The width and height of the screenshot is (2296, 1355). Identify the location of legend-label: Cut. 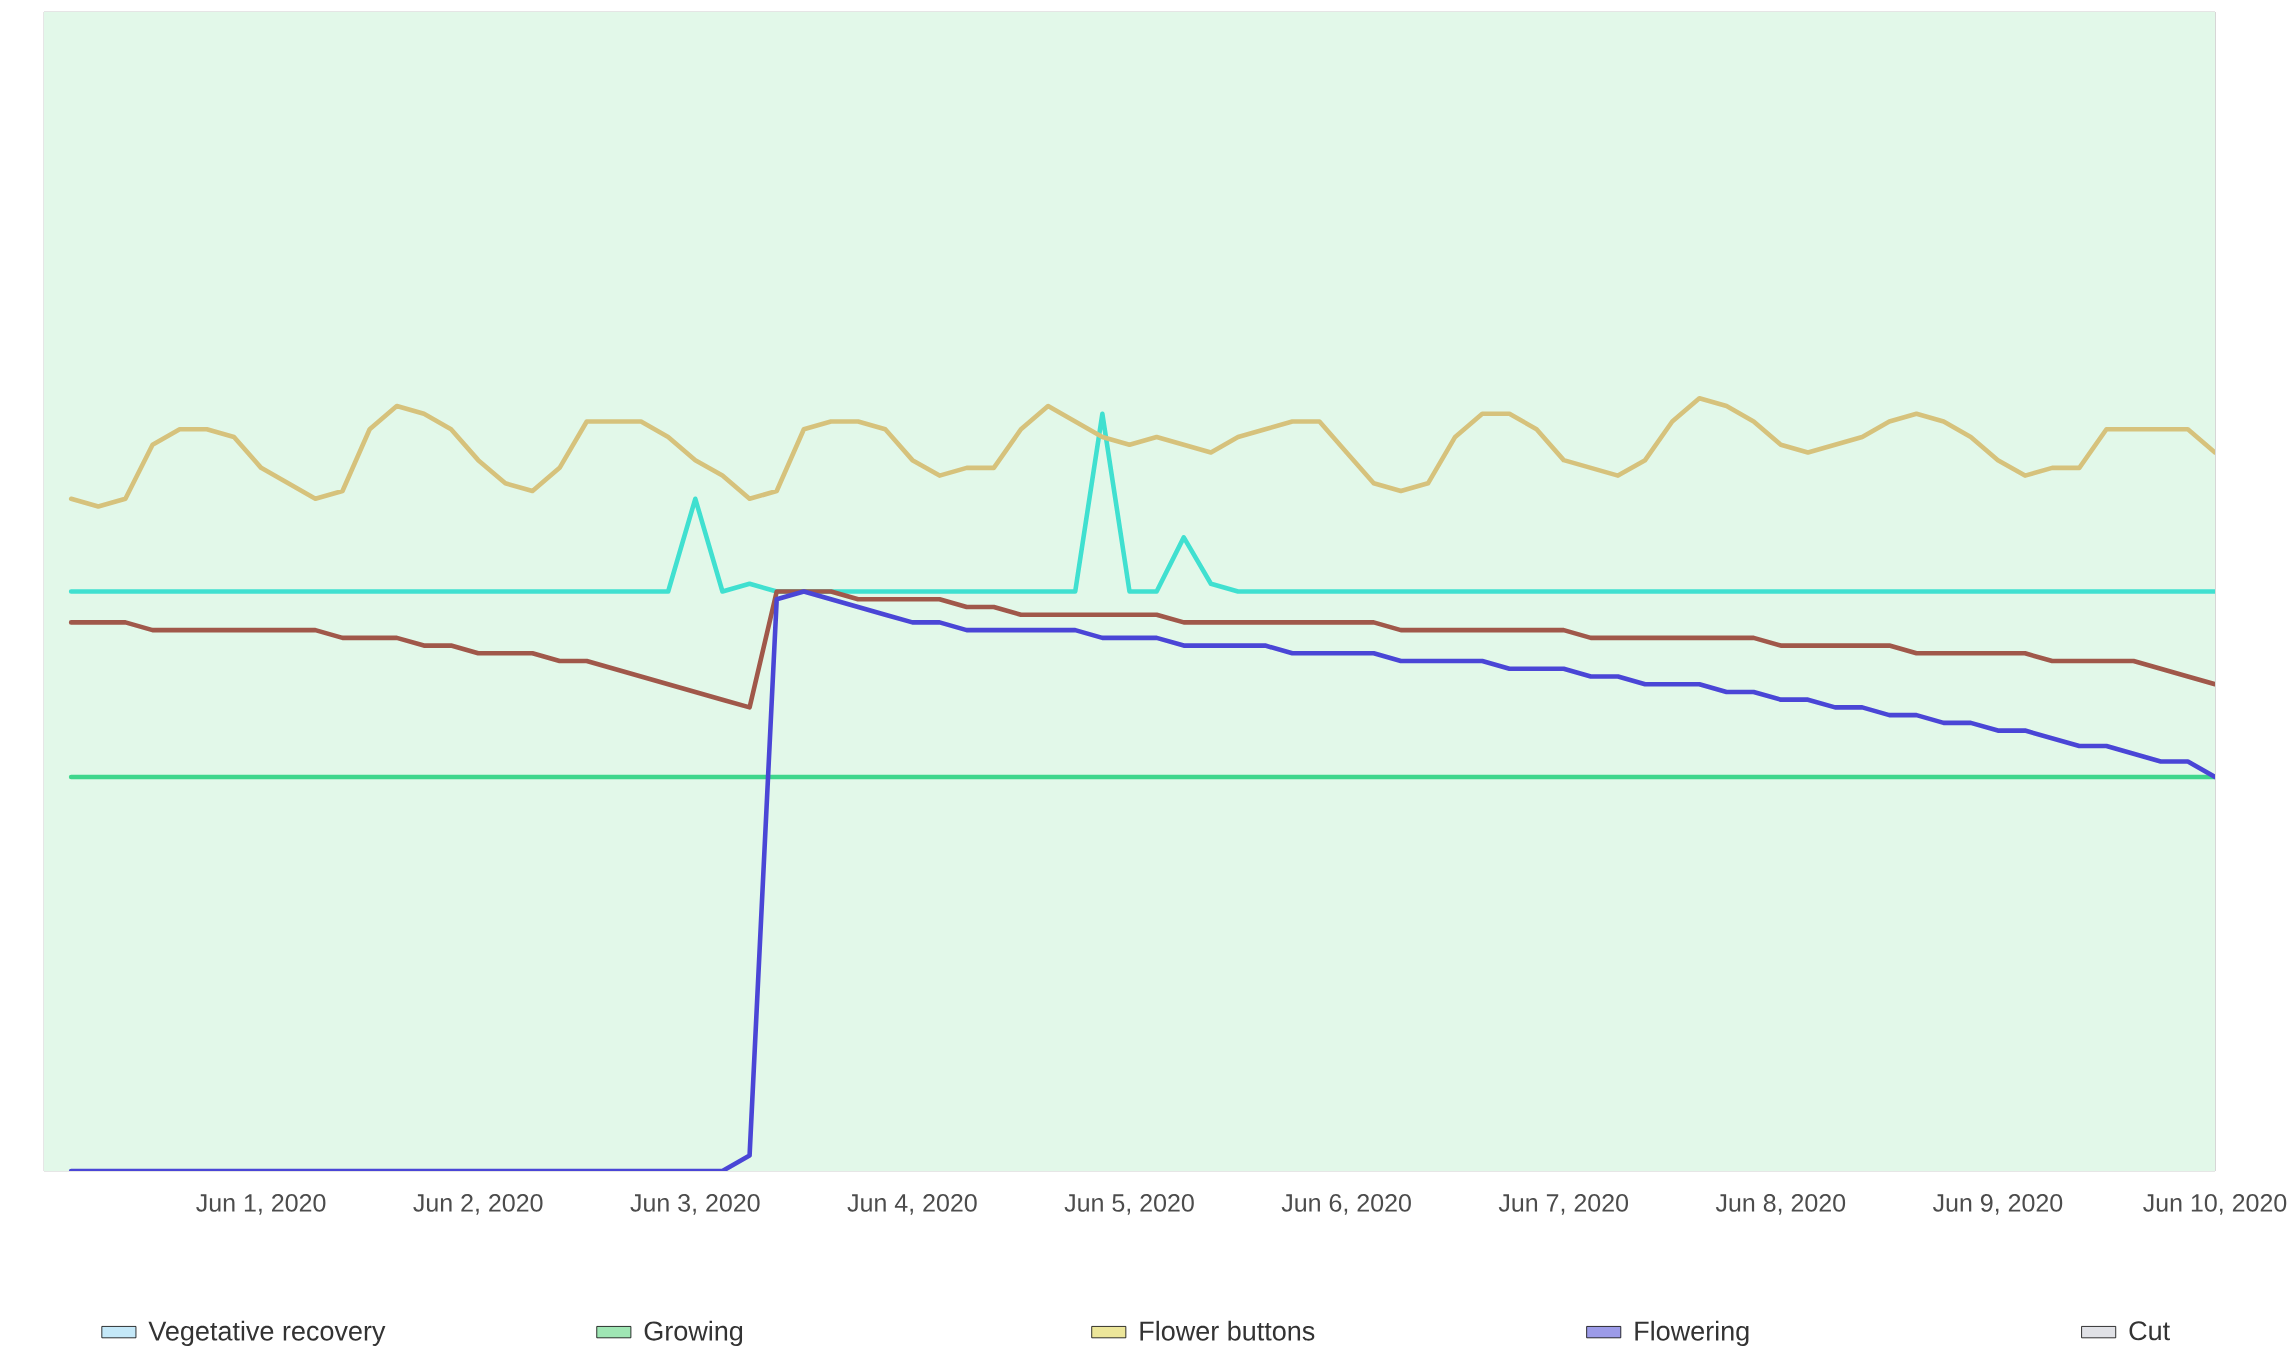
(2149, 1331).